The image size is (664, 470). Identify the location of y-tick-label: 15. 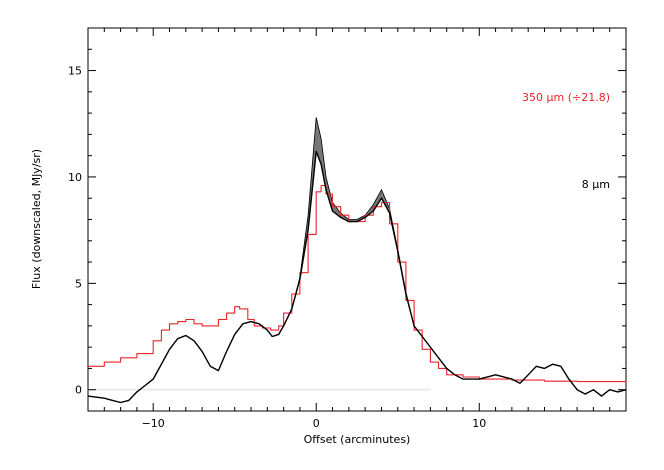
(75, 71).